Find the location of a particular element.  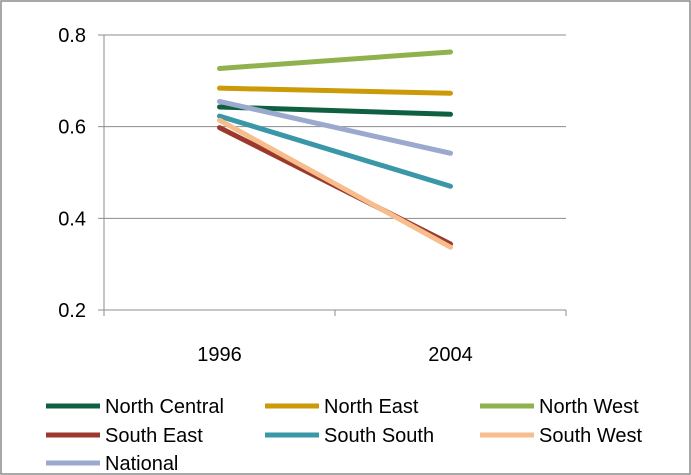

x-tick-labels: 1996 2004 is located at coordinates (335, 355).